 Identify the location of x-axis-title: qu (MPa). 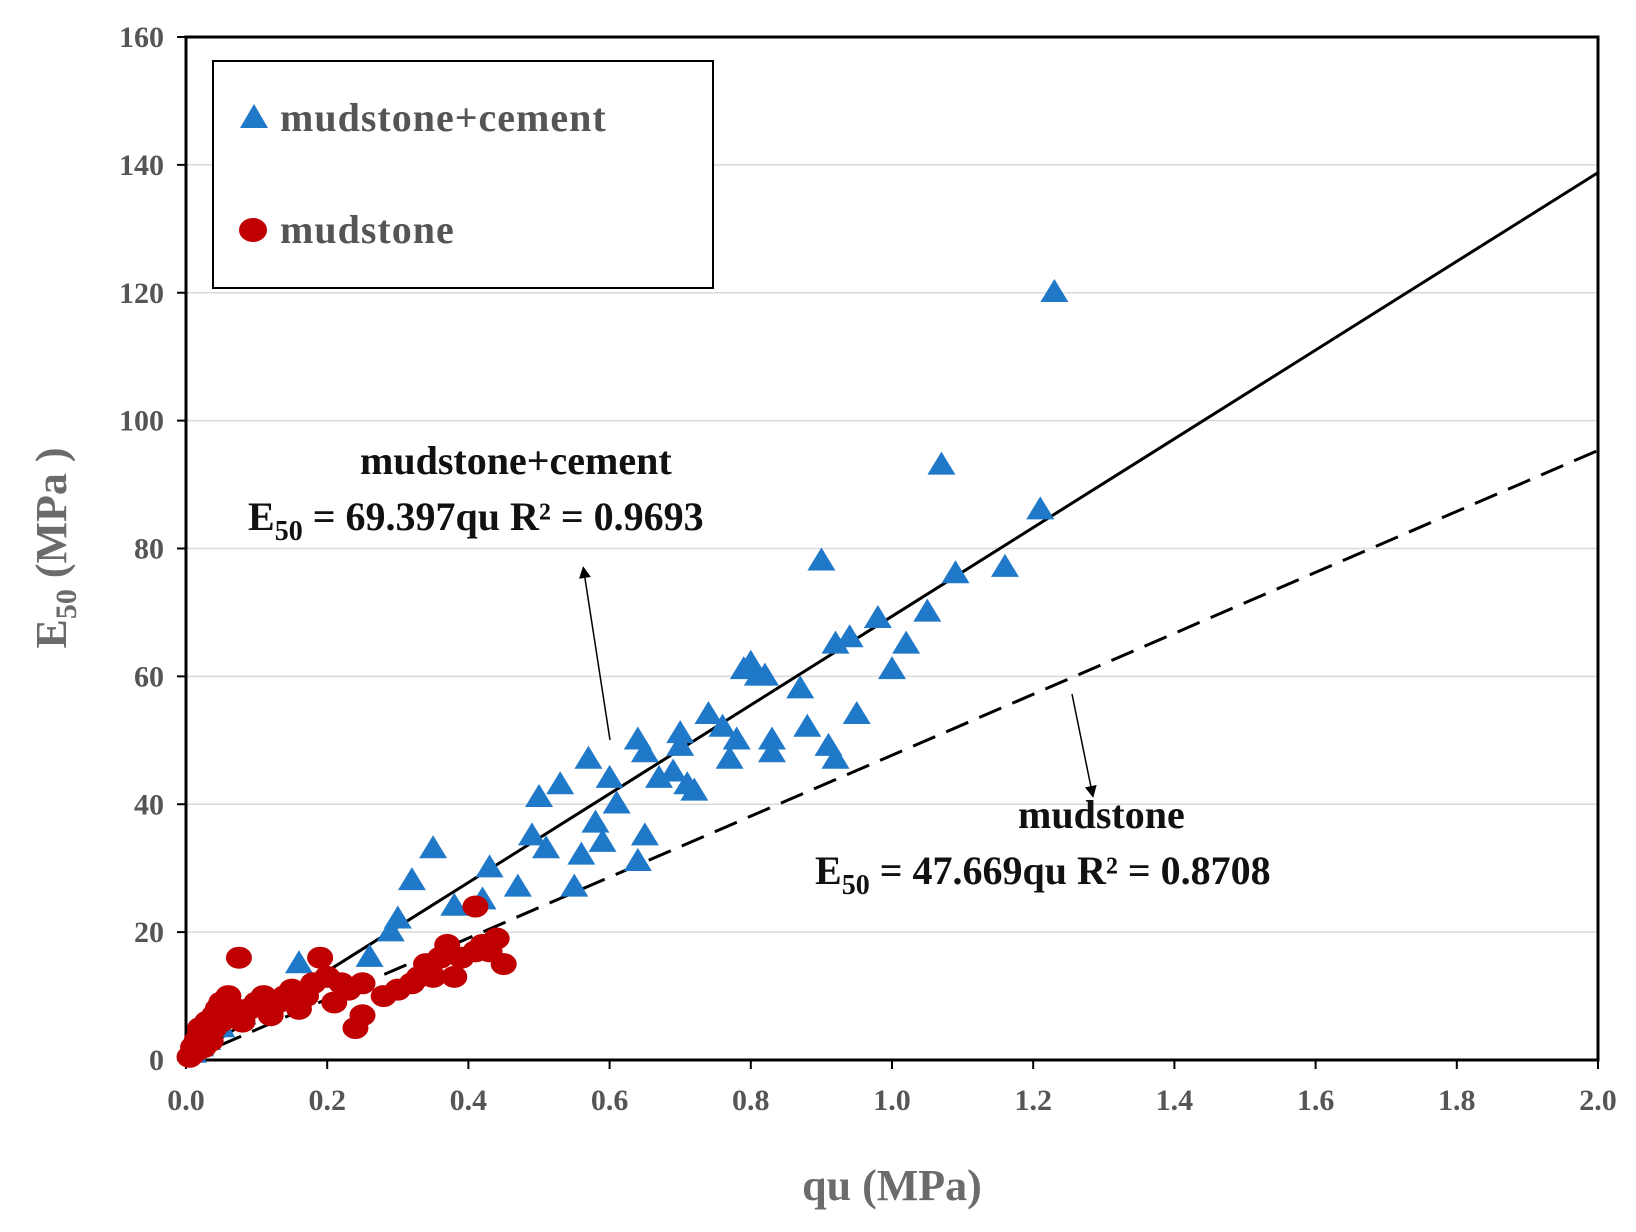
(892, 1185).